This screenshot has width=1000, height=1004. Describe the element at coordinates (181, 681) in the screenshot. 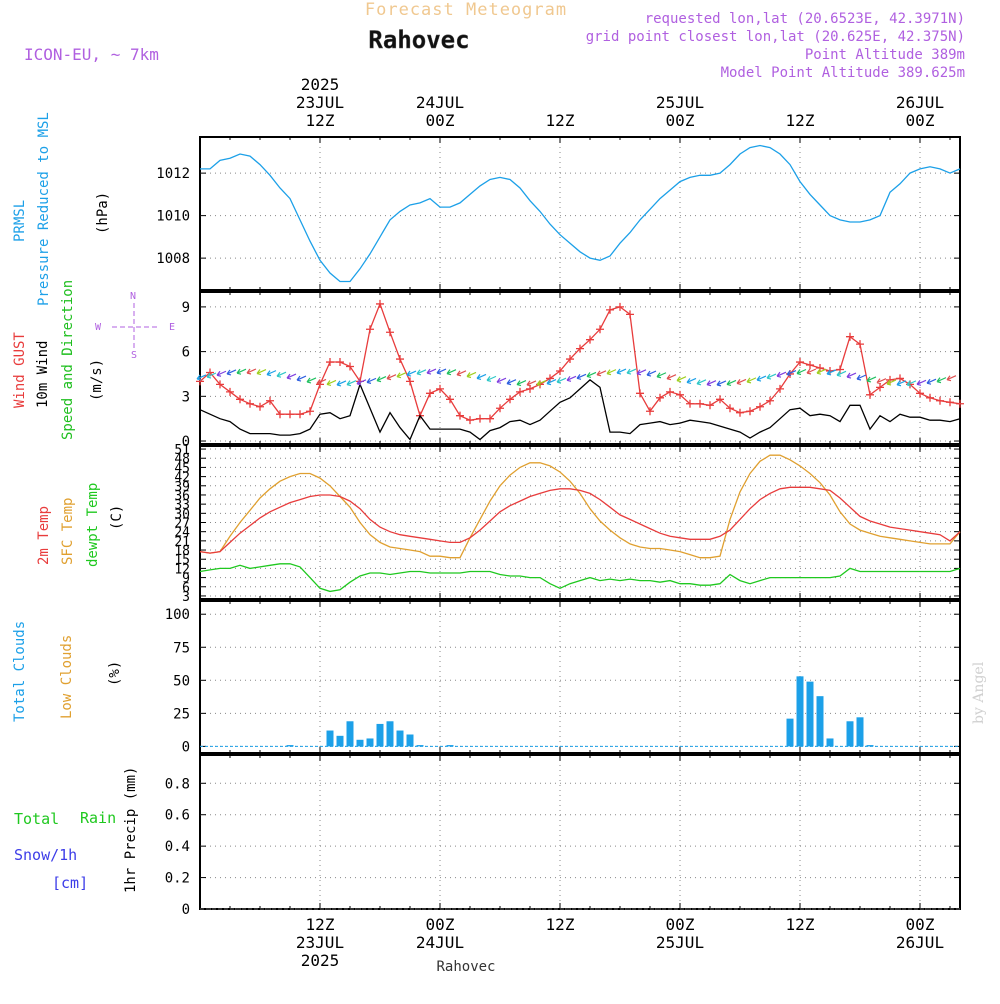

I see `y-tick-label: 50` at that location.